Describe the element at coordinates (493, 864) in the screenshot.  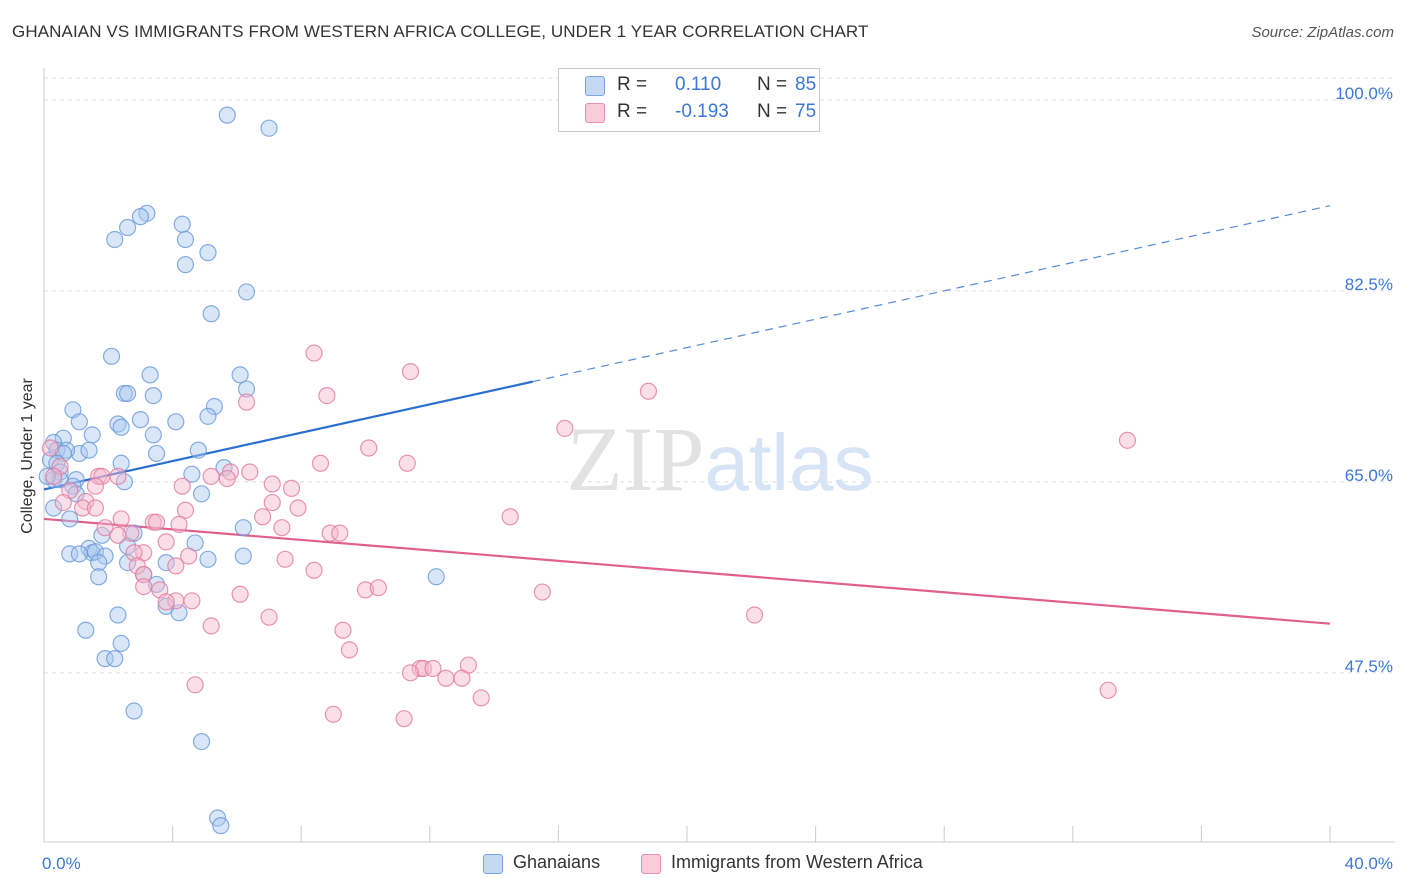
I see `bottom-legend-swatch-ghanaians` at that location.